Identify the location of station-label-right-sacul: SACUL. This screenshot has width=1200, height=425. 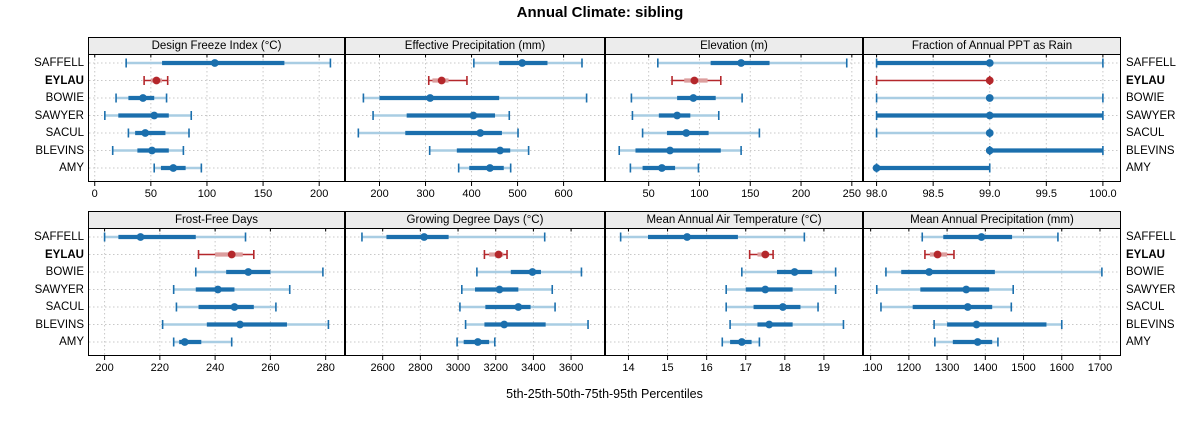
(1145, 133).